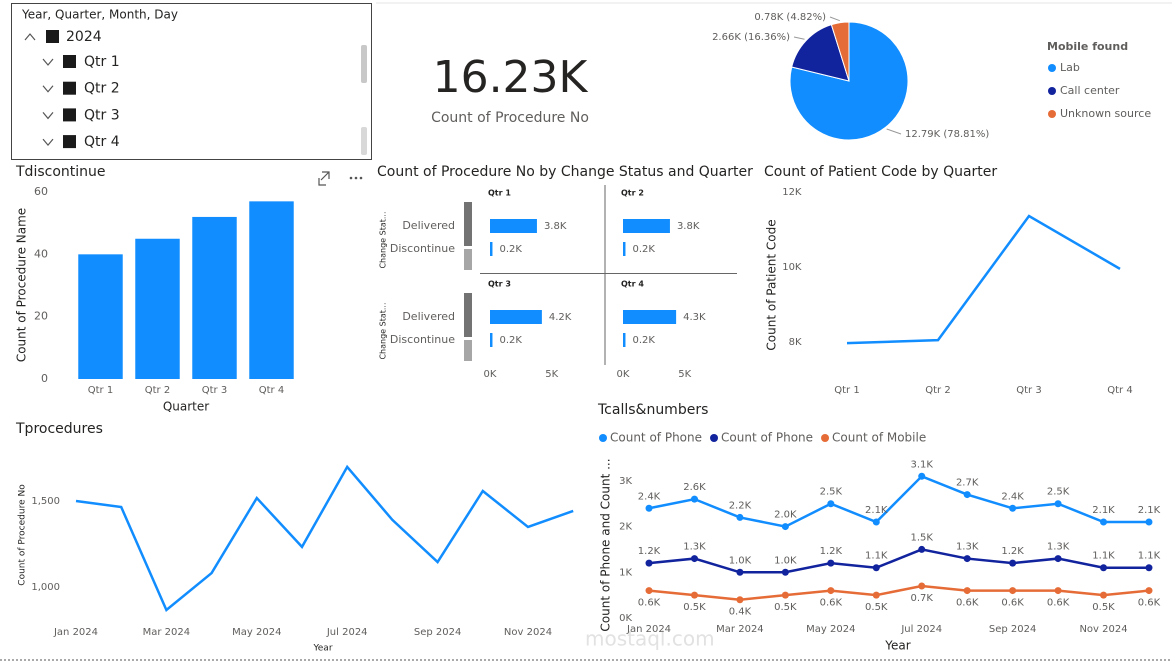  Describe the element at coordinates (879, 438) in the screenshot. I see `legend-label: Count of Mobile` at that location.